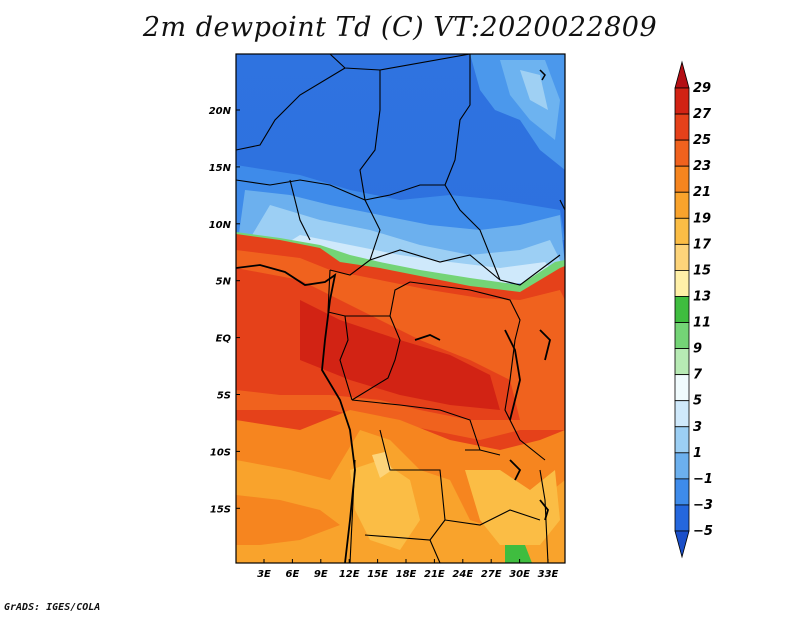 The image size is (800, 618). Describe the element at coordinates (434, 574) in the screenshot. I see `lon-tick-label: 21E` at that location.